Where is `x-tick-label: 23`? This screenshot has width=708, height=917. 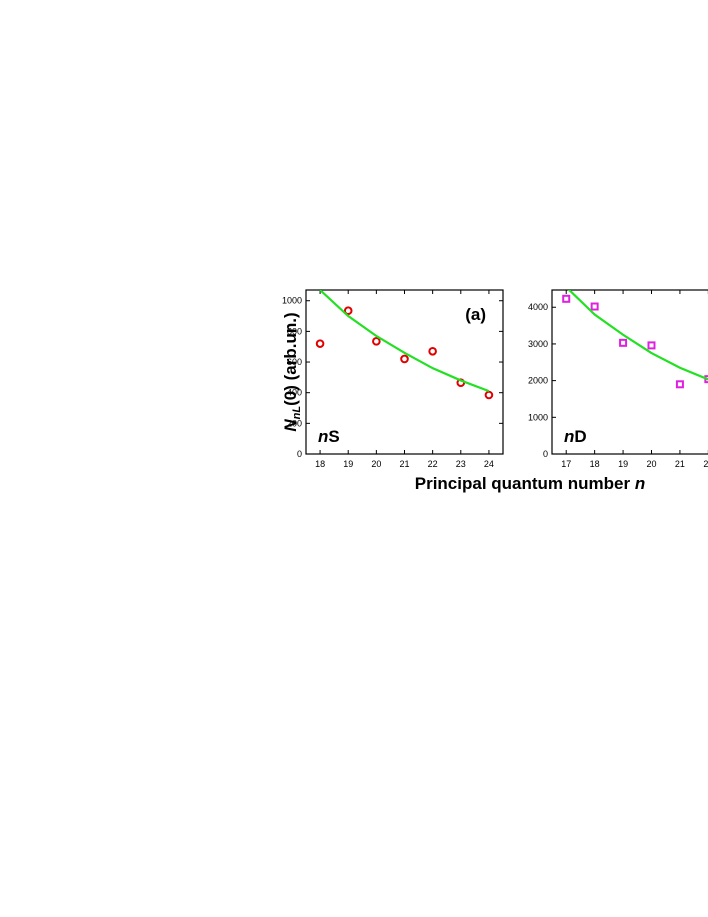 x-tick-label: 23 is located at coordinates (461, 464).